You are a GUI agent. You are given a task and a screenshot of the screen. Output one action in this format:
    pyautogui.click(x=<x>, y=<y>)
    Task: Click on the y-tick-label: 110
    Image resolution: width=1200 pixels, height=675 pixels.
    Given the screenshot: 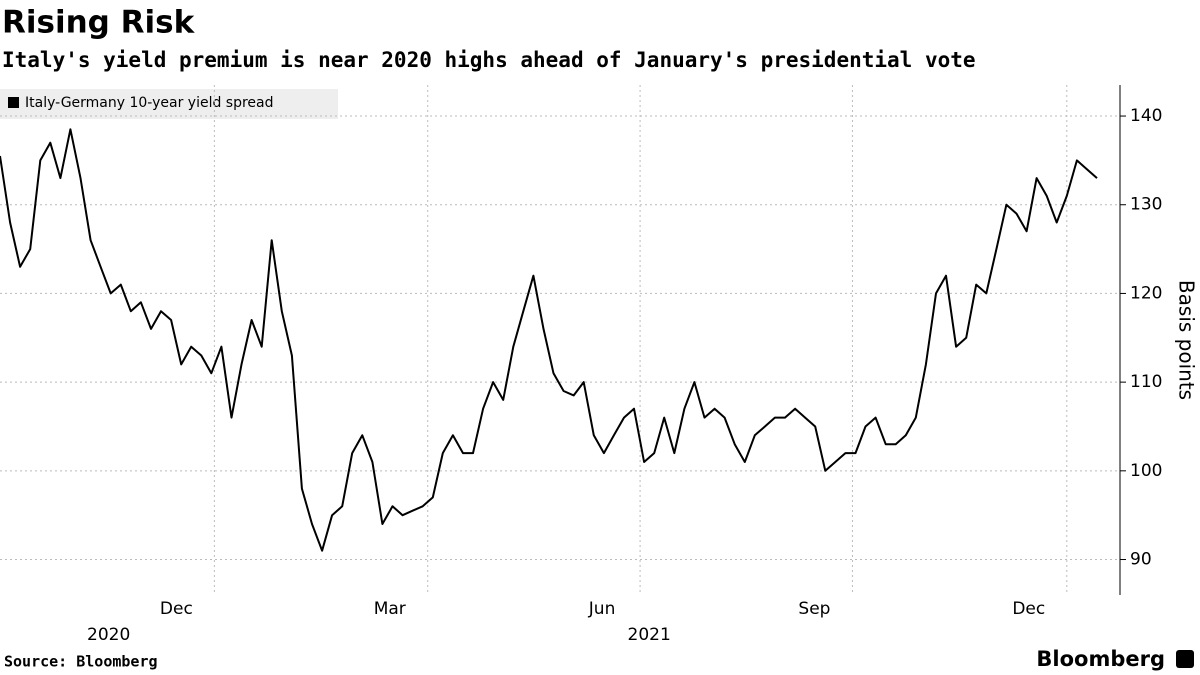 What is the action you would take?
    pyautogui.click(x=1146, y=382)
    